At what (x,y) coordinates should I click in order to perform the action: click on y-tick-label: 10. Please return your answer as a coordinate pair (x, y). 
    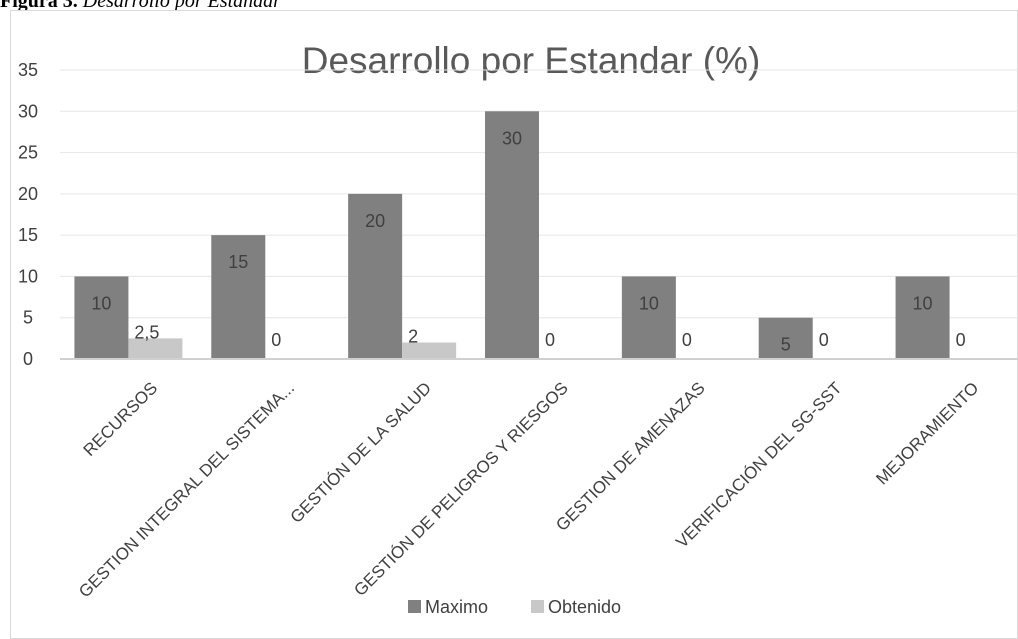
    Looking at the image, I should click on (28, 276).